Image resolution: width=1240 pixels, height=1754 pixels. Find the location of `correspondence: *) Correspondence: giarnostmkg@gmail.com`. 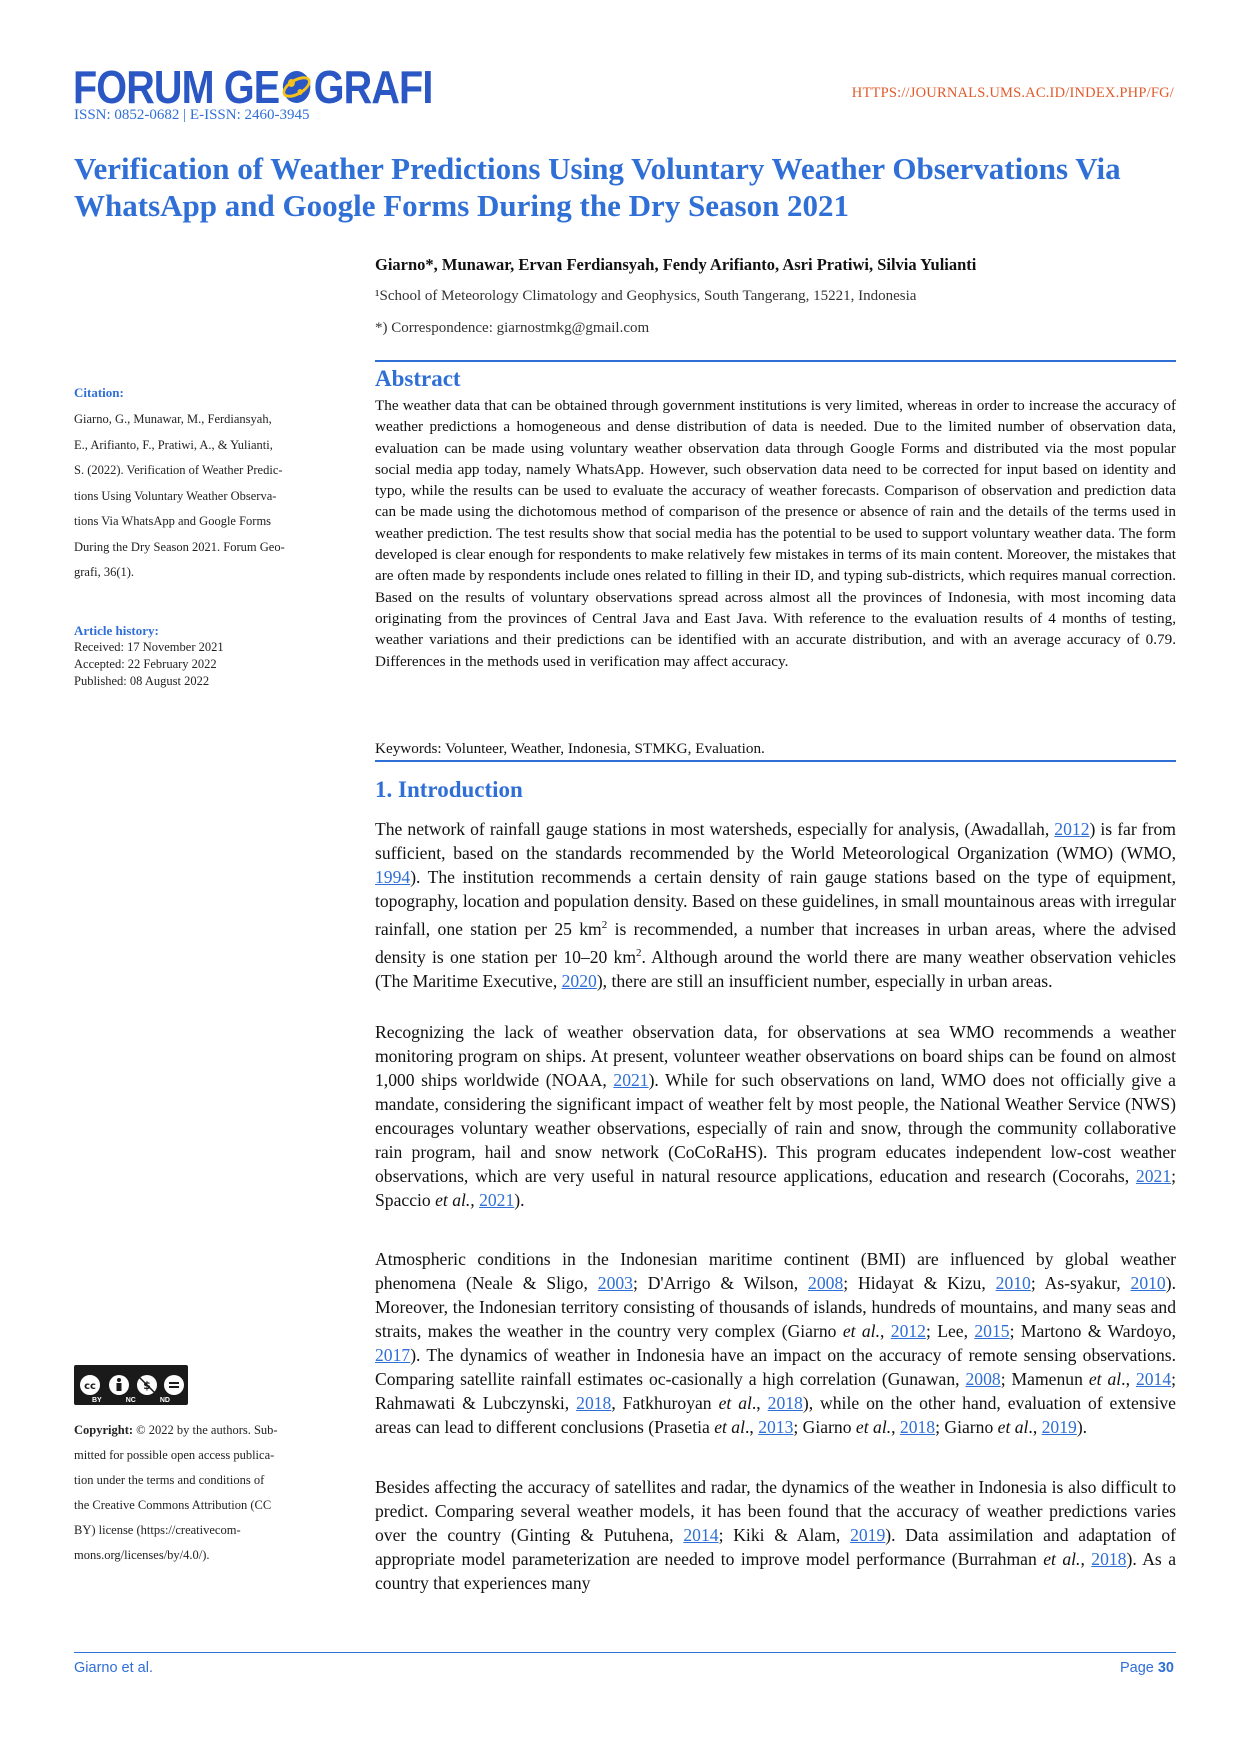

correspondence: *) Correspondence: giarnostmkg@gmail.com is located at coordinates (512, 328).